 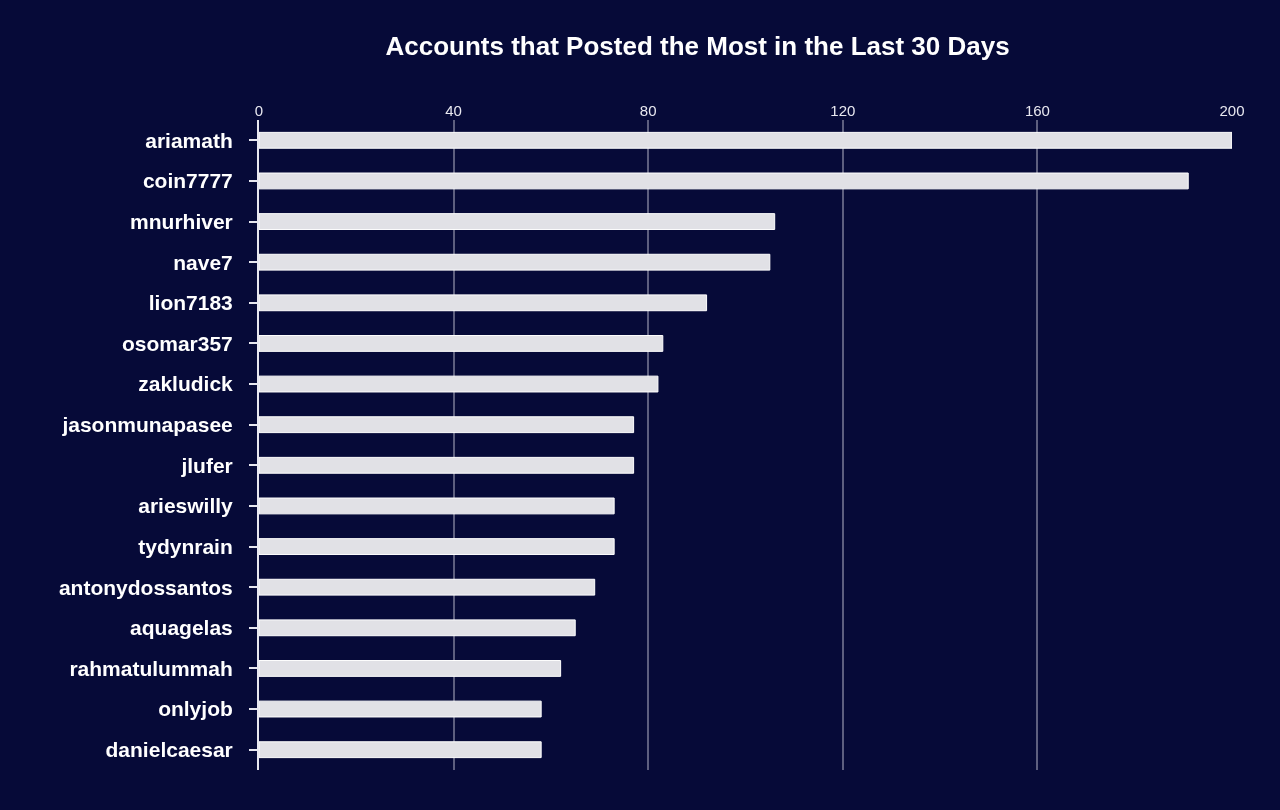 I want to click on y-tick-label: ariamath, so click(x=189, y=140).